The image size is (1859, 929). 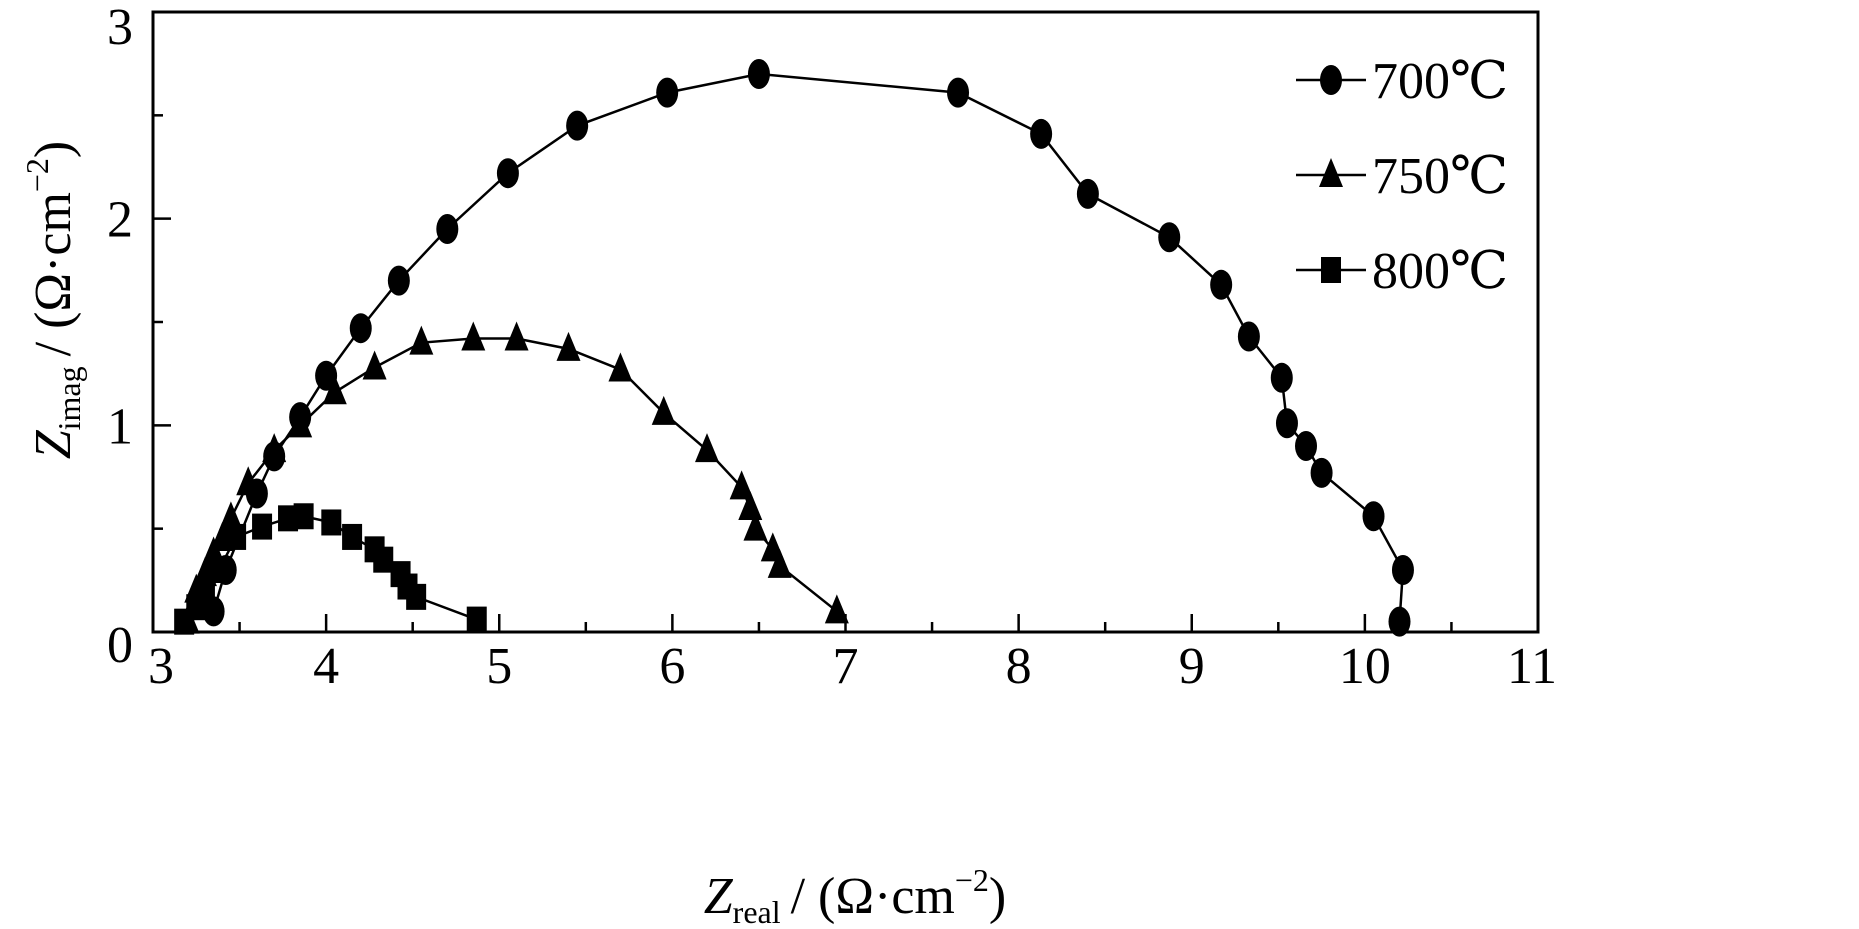 I want to click on x-tick-label: 4, so click(x=326, y=666).